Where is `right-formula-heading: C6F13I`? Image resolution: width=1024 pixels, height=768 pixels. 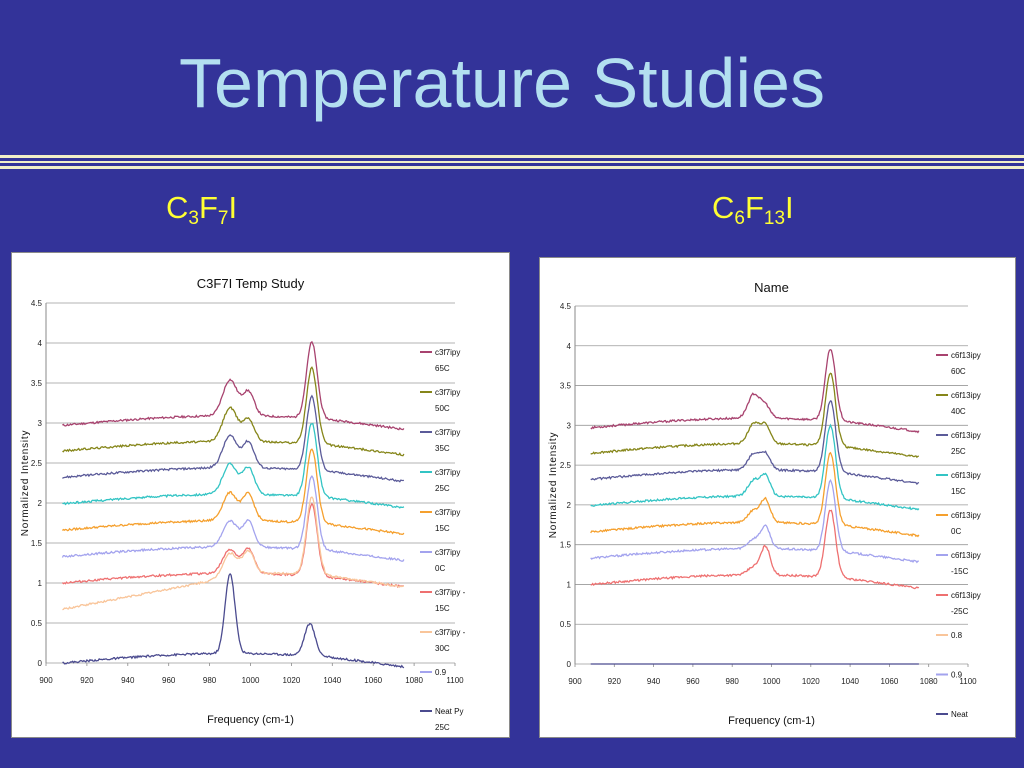 right-formula-heading: C6F13I is located at coordinates (753, 210).